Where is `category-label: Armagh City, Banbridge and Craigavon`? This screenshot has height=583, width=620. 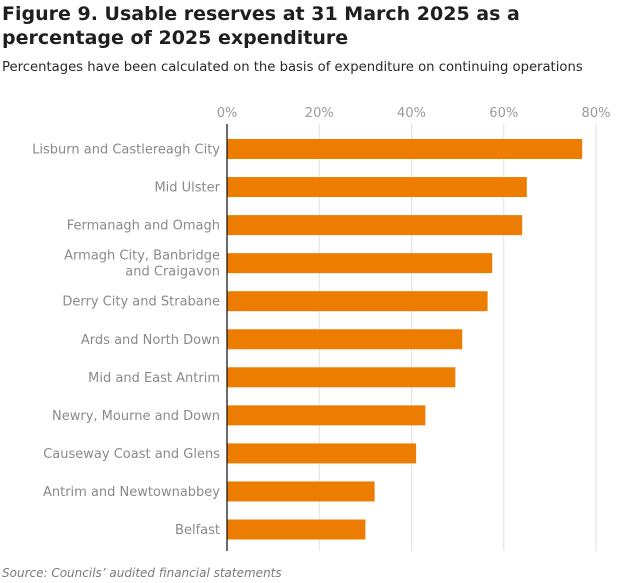
category-label: Armagh City, Banbridge and Craigavon is located at coordinates (142, 264).